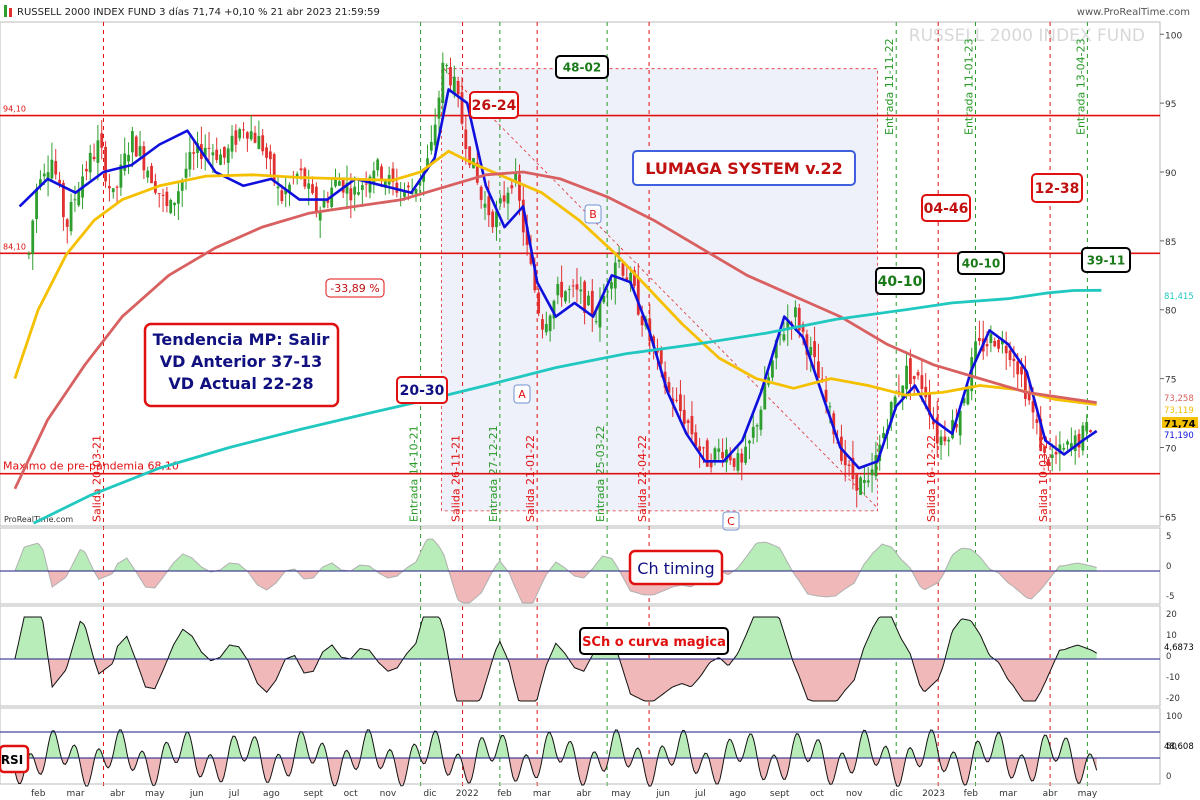  I want to click on x-tick-label: sept, so click(314, 794).